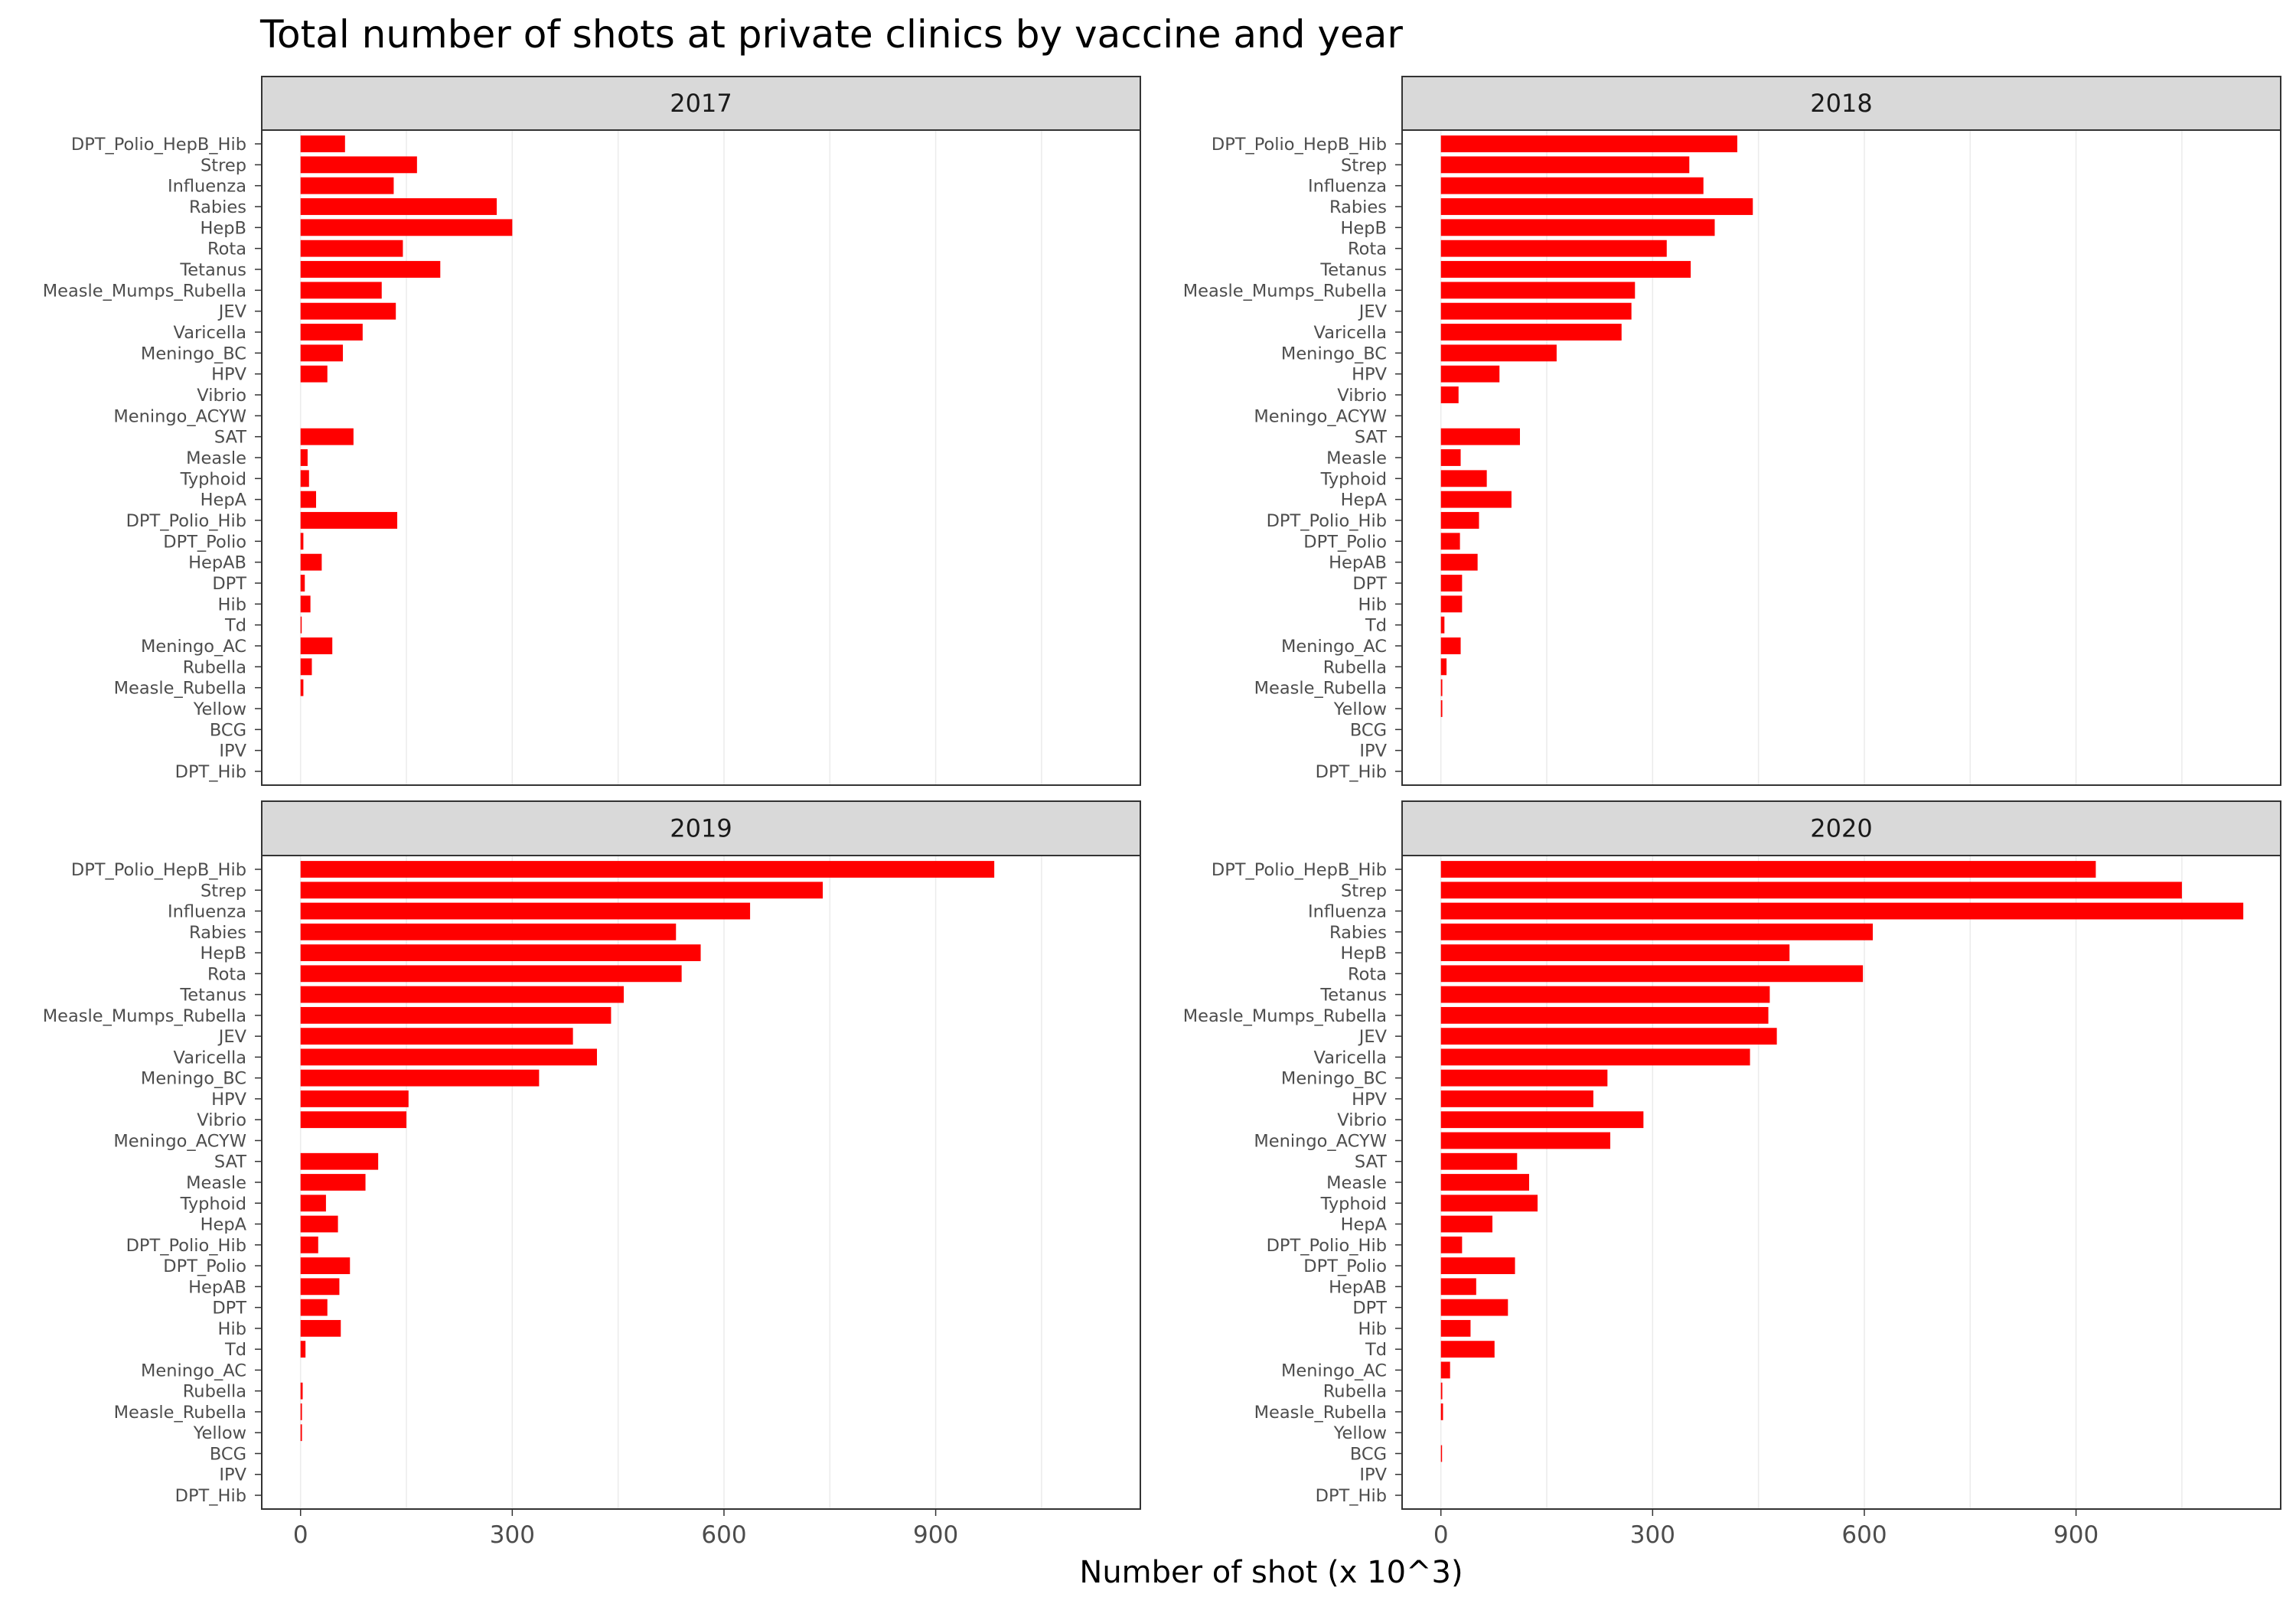  Describe the element at coordinates (1327, 521) in the screenshot. I see `category-label: DPT_Polio_Hib` at that location.